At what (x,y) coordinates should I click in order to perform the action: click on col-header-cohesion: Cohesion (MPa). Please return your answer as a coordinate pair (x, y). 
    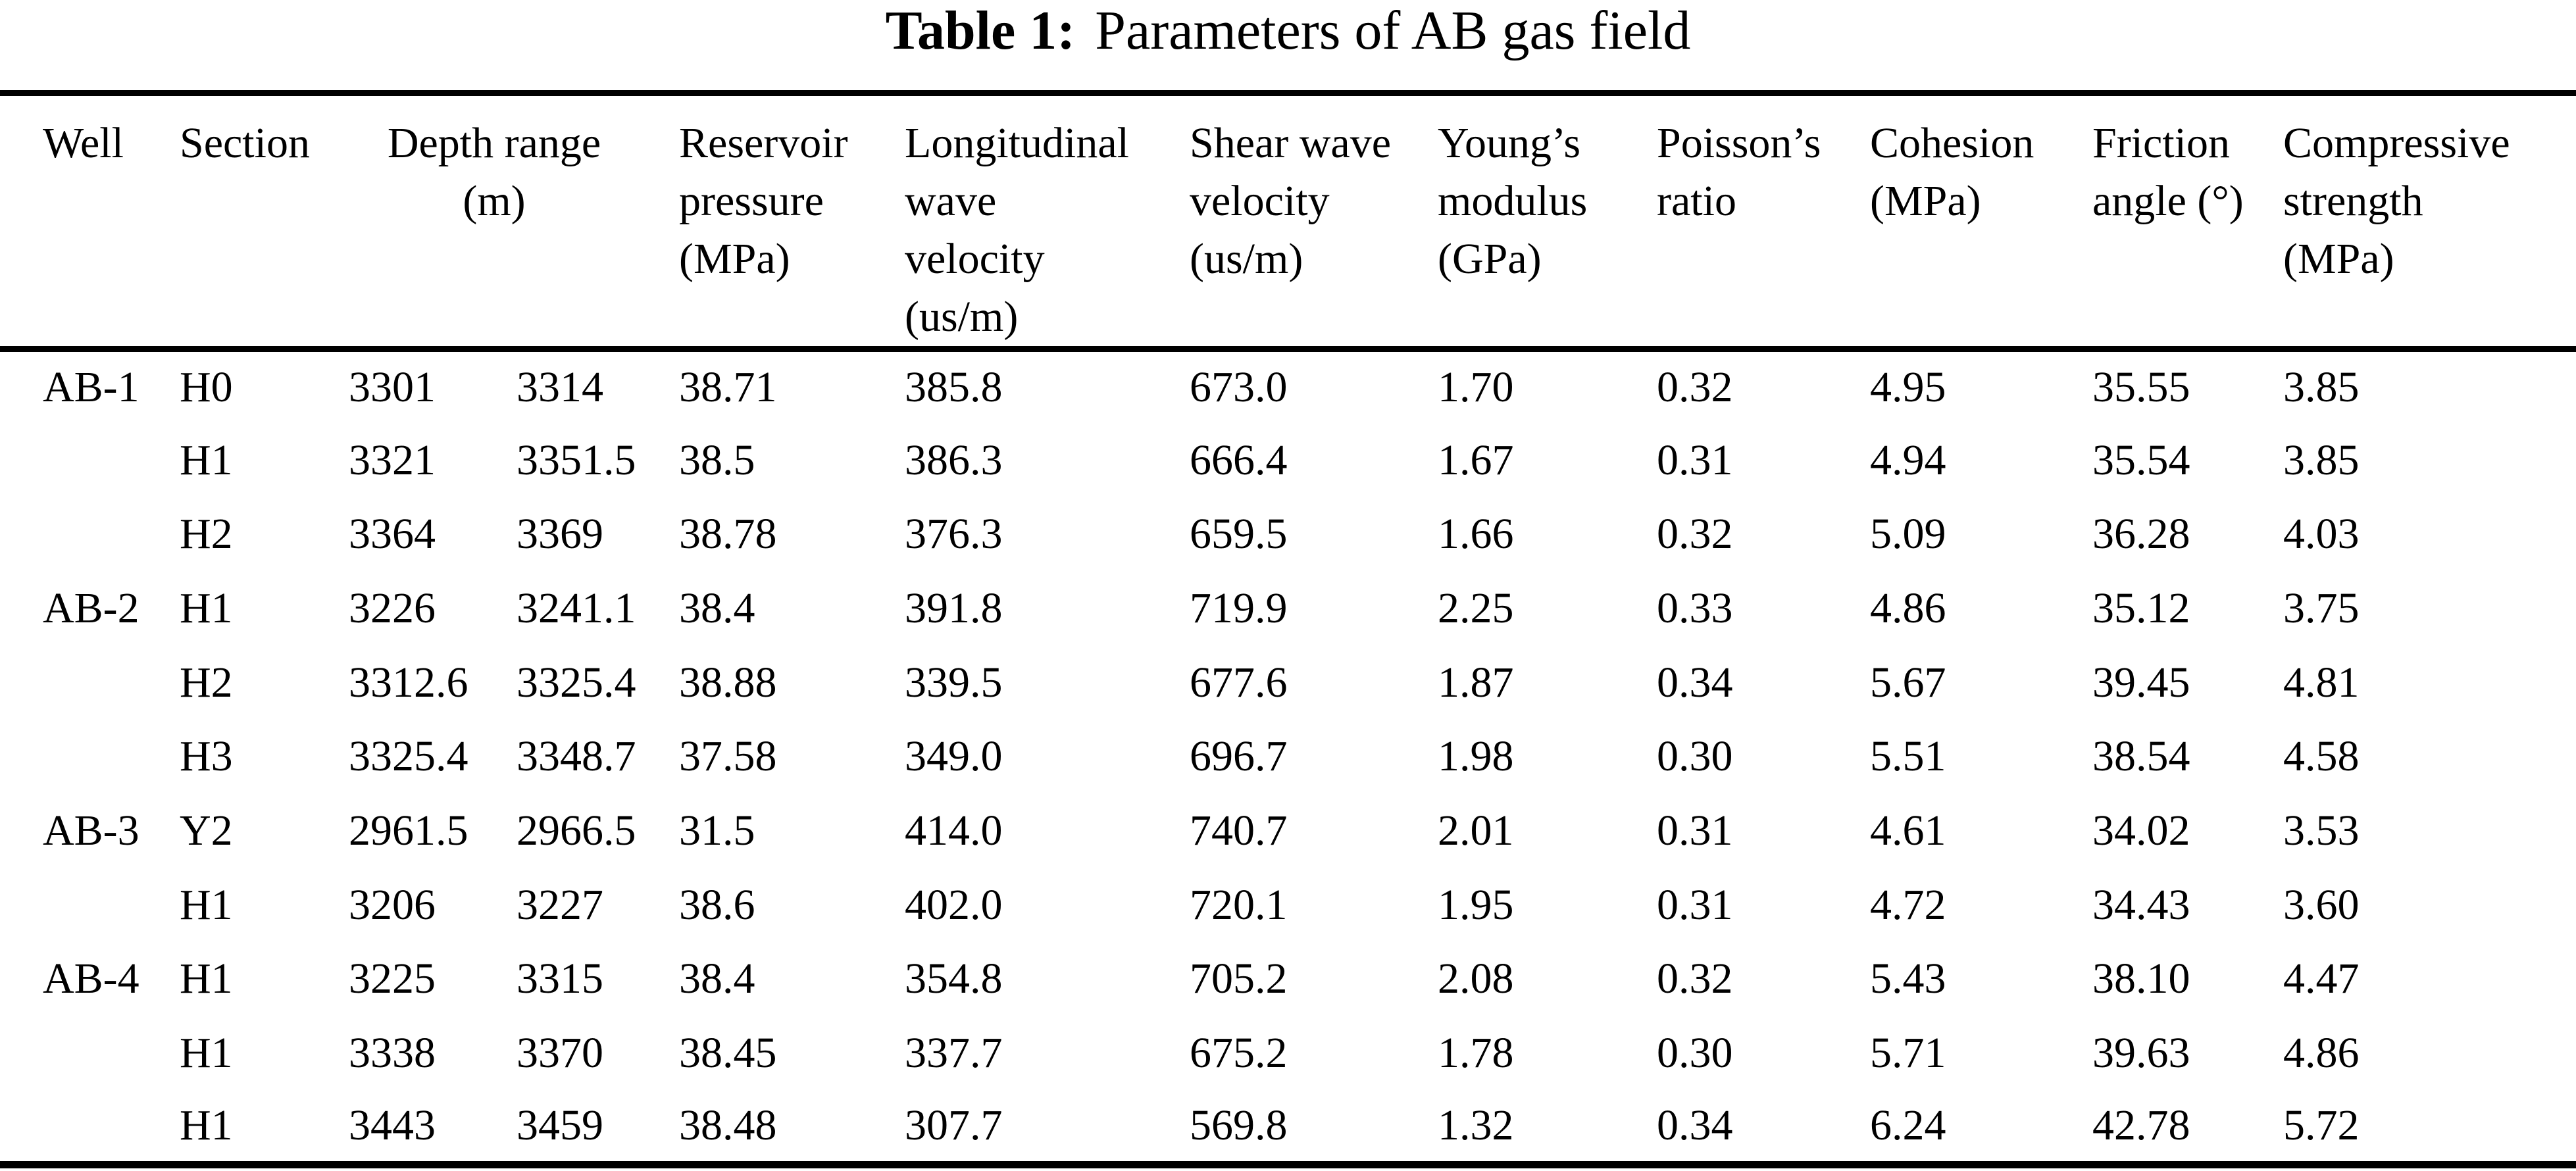
    Looking at the image, I should click on (1981, 222).